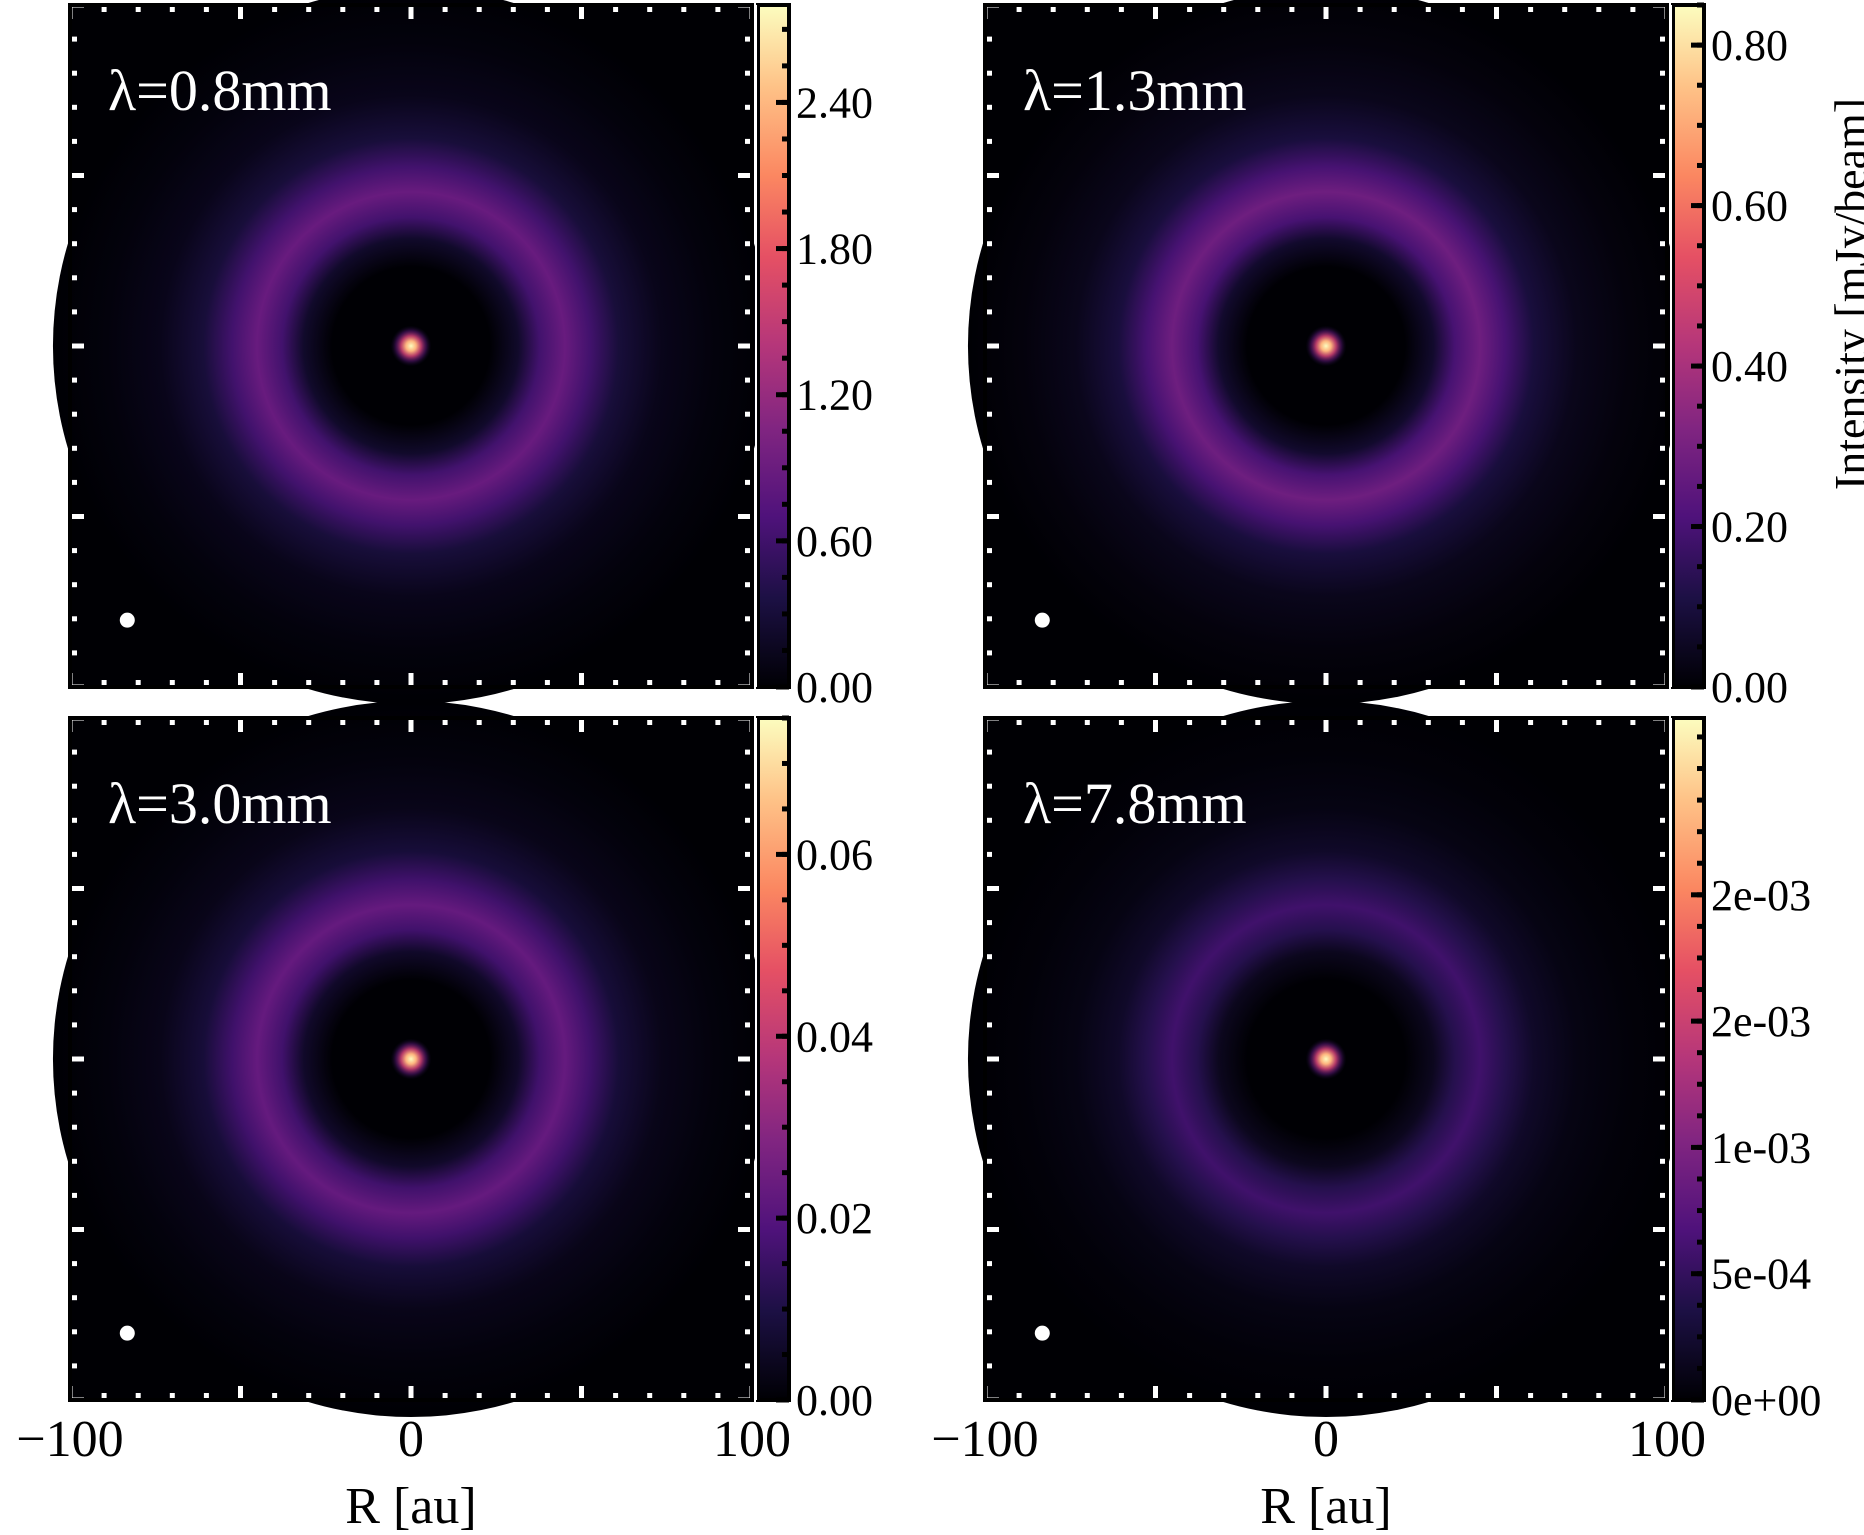  I want to click on colorbar-tick-label: 0.20, so click(1749, 527).